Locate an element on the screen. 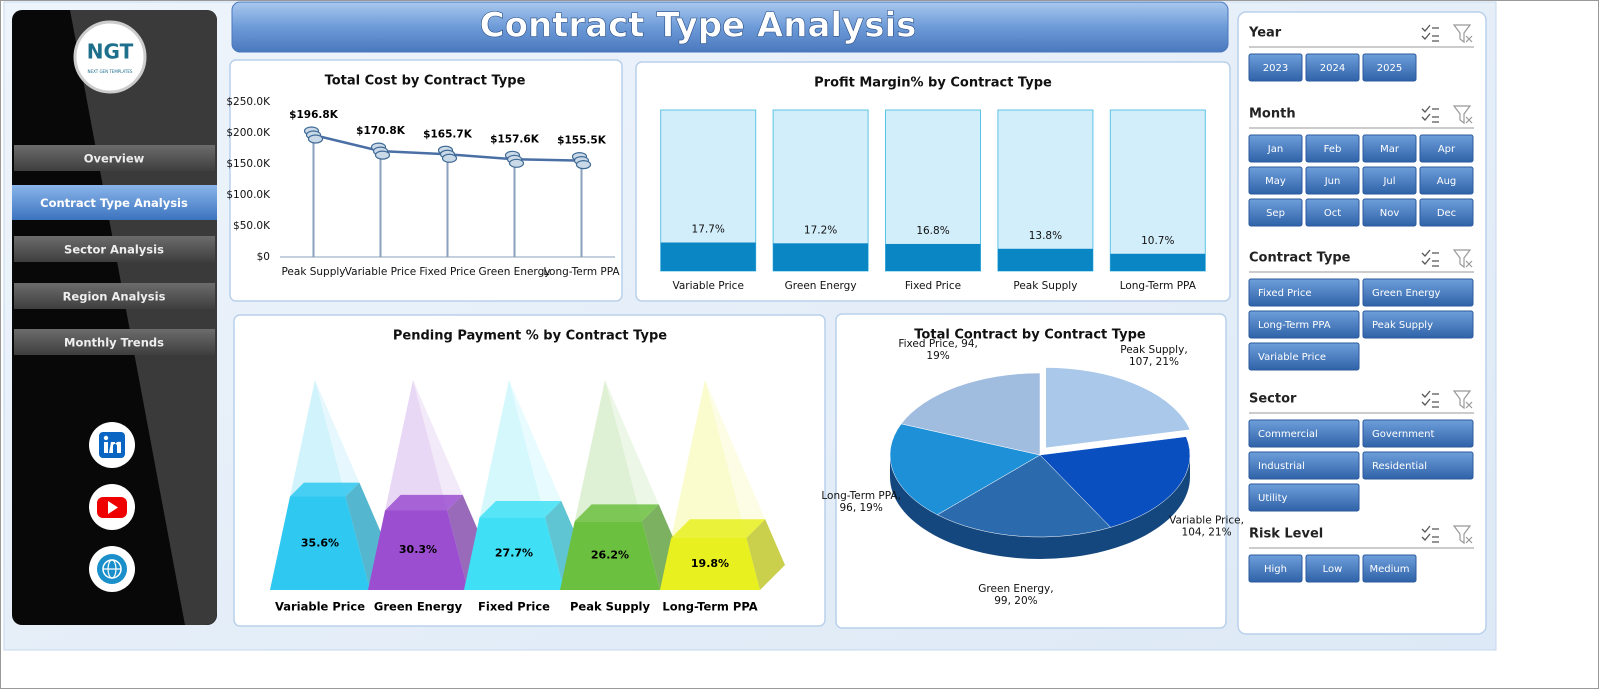  slicer-item: Utility is located at coordinates (1272, 498).